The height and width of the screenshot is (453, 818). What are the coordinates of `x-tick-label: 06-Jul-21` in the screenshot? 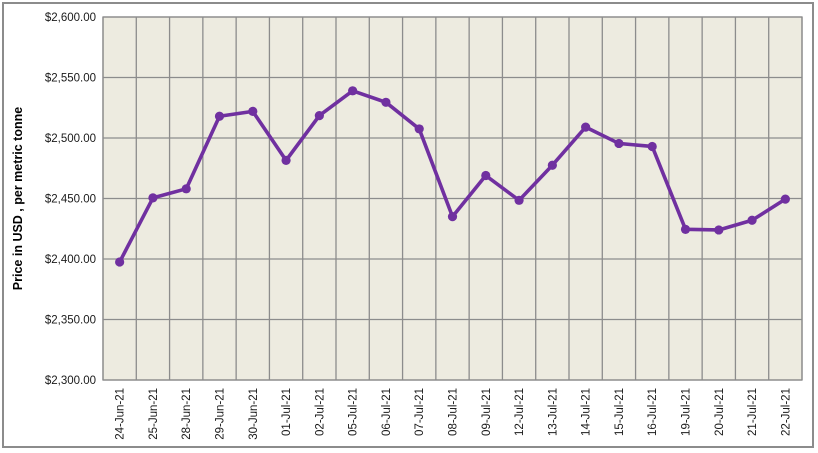 It's located at (387, 412).